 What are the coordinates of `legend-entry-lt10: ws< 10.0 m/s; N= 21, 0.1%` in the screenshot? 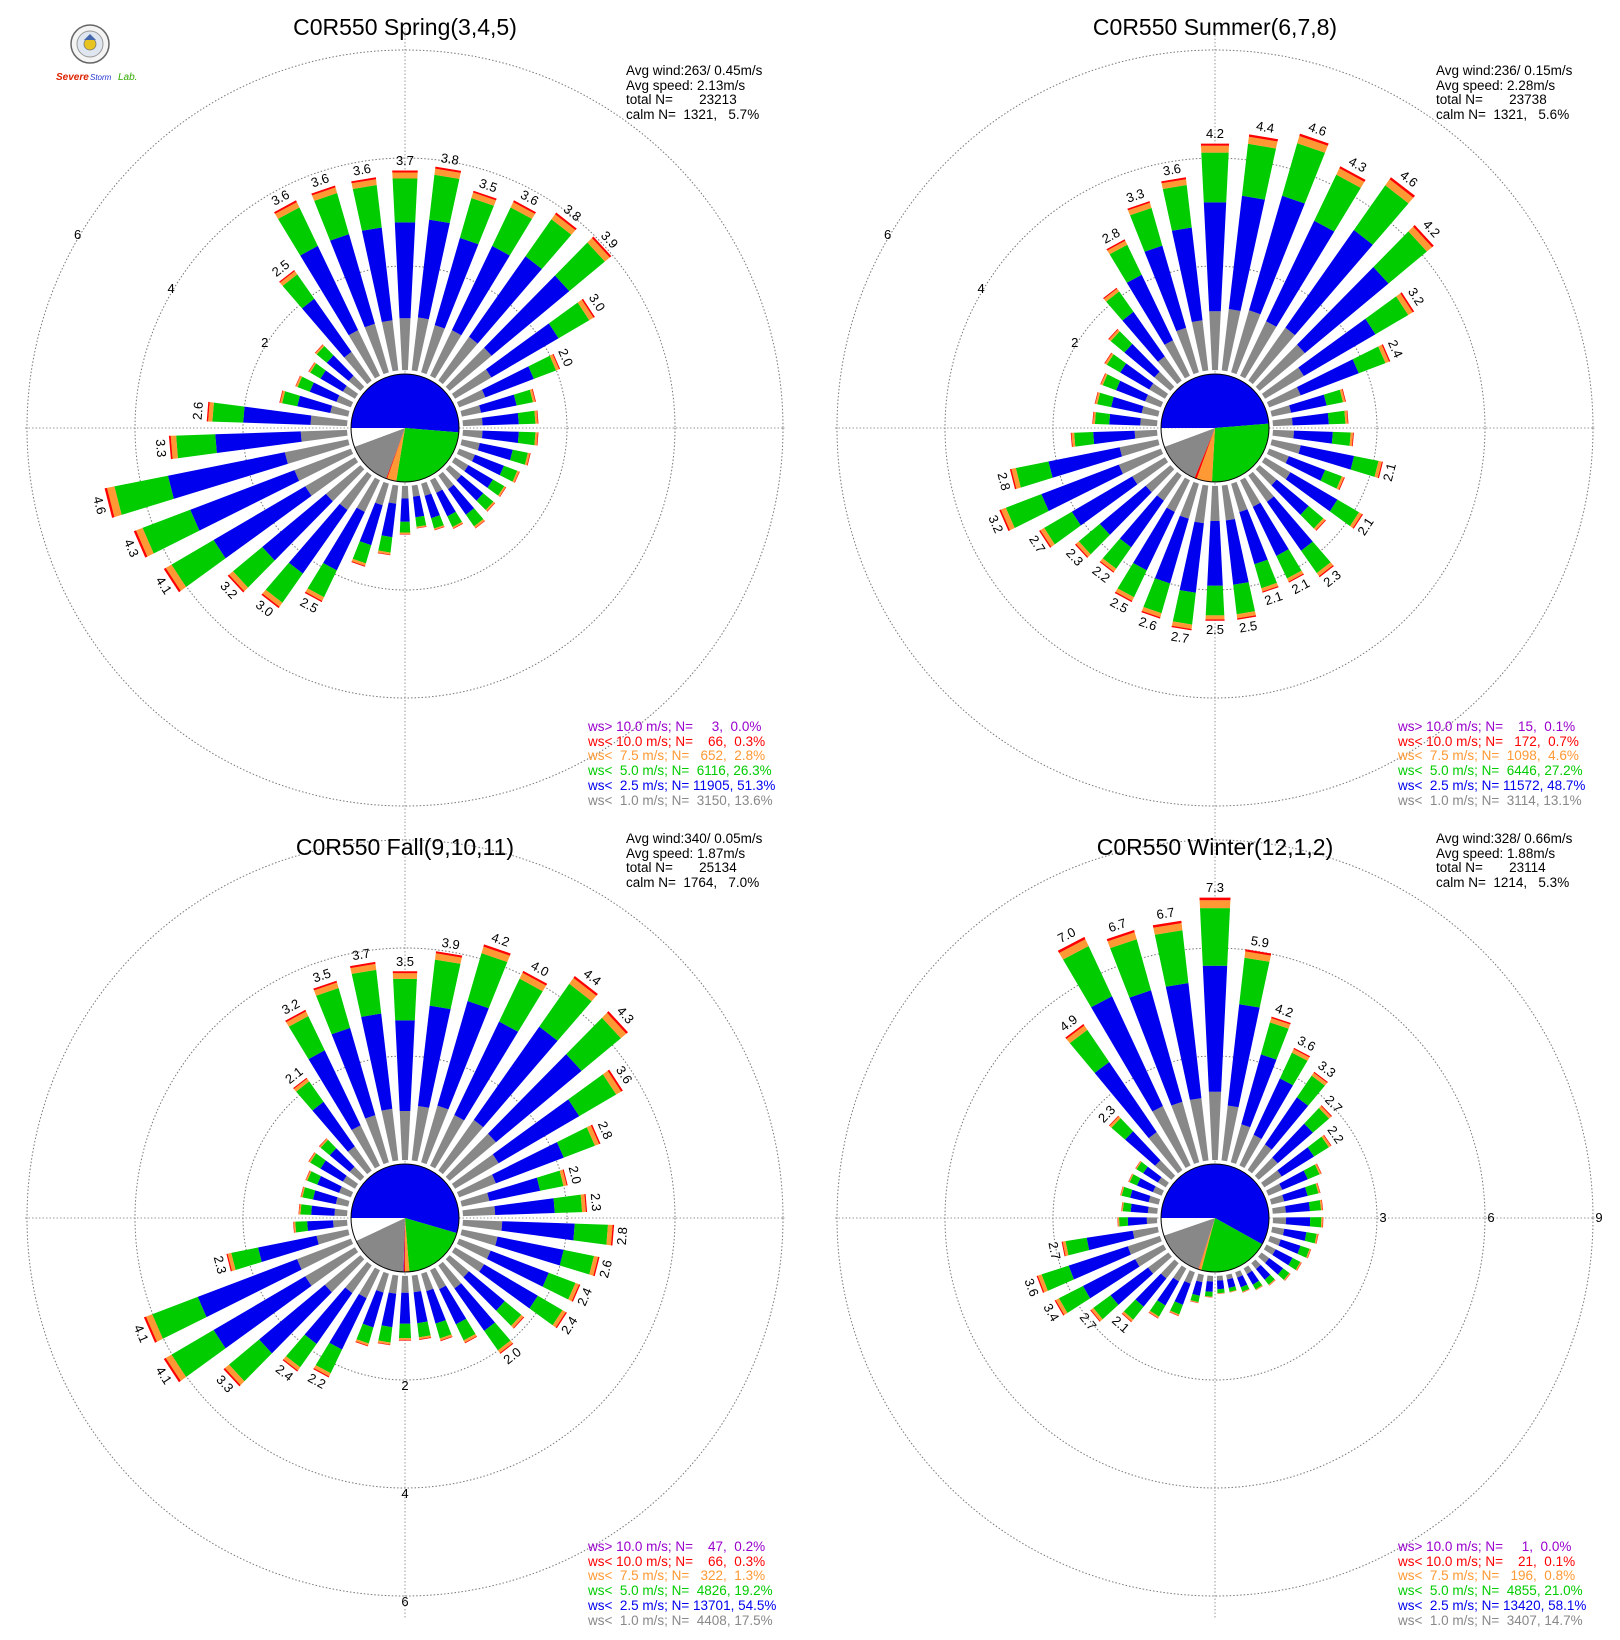 It's located at (1487, 1561).